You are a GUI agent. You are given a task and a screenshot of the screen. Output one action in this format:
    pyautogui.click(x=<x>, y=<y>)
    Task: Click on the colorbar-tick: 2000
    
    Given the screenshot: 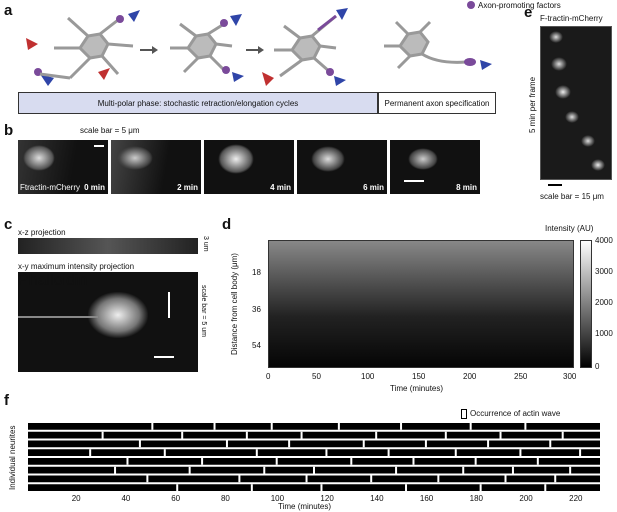 What is the action you would take?
    pyautogui.click(x=604, y=302)
    